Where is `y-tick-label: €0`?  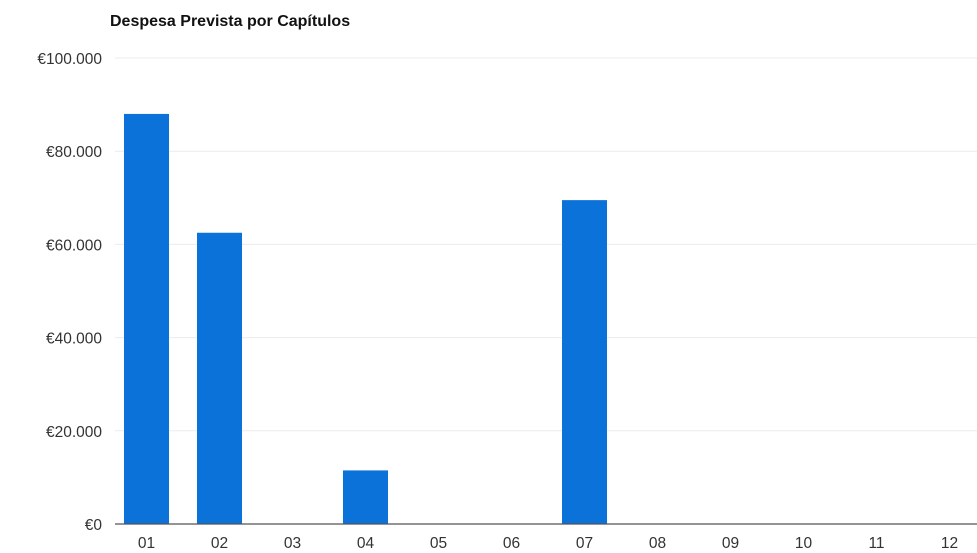 y-tick-label: €0 is located at coordinates (94, 525).